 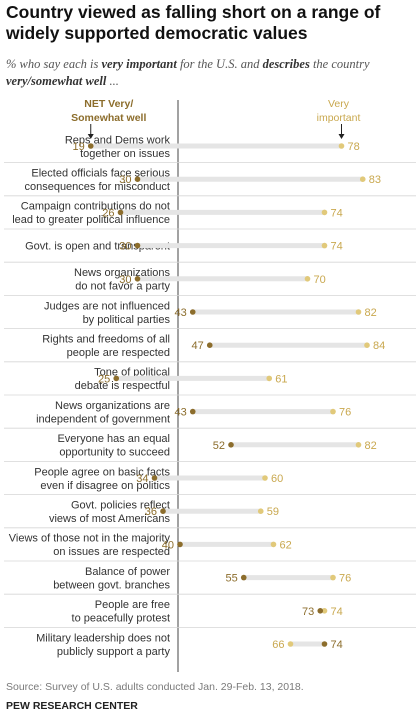 I want to click on category-label: people are respected, so click(x=118, y=353).